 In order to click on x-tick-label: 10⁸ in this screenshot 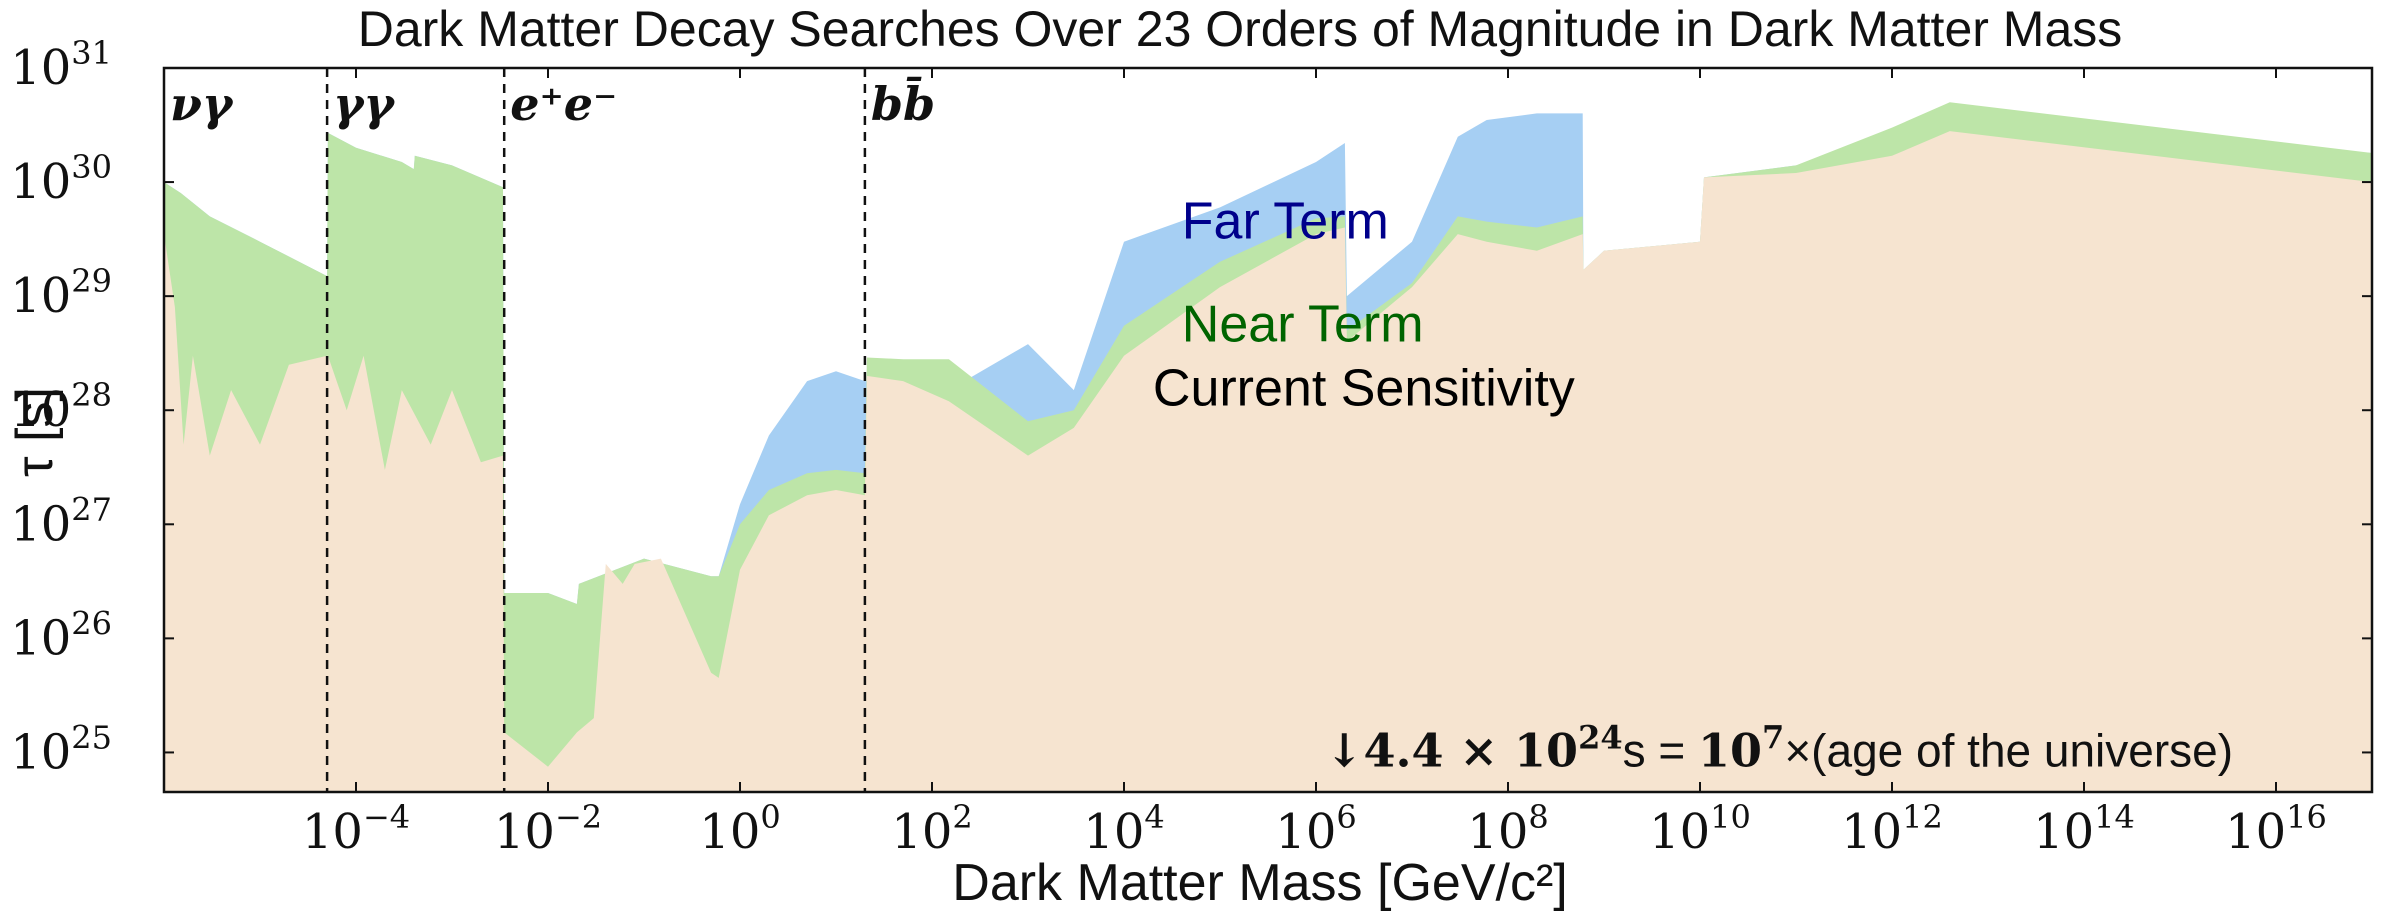, I will do `click(1507, 829)`.